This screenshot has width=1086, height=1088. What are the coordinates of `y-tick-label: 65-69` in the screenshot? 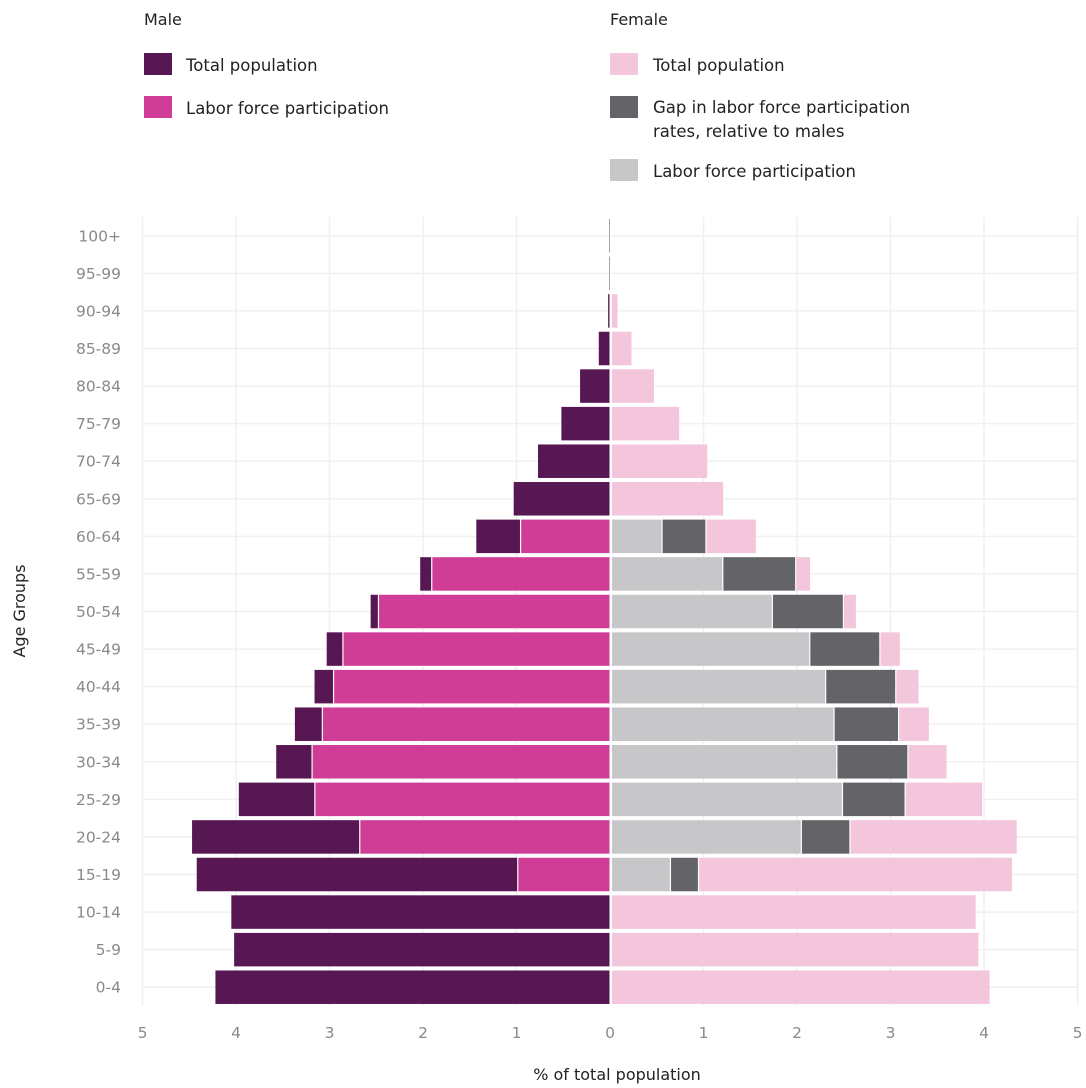 It's located at (98, 499).